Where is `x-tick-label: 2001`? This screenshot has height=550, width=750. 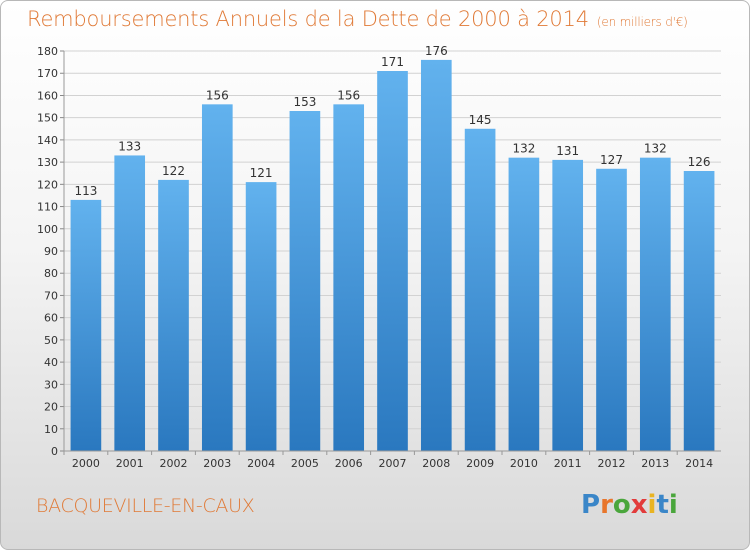 x-tick-label: 2001 is located at coordinates (130, 463).